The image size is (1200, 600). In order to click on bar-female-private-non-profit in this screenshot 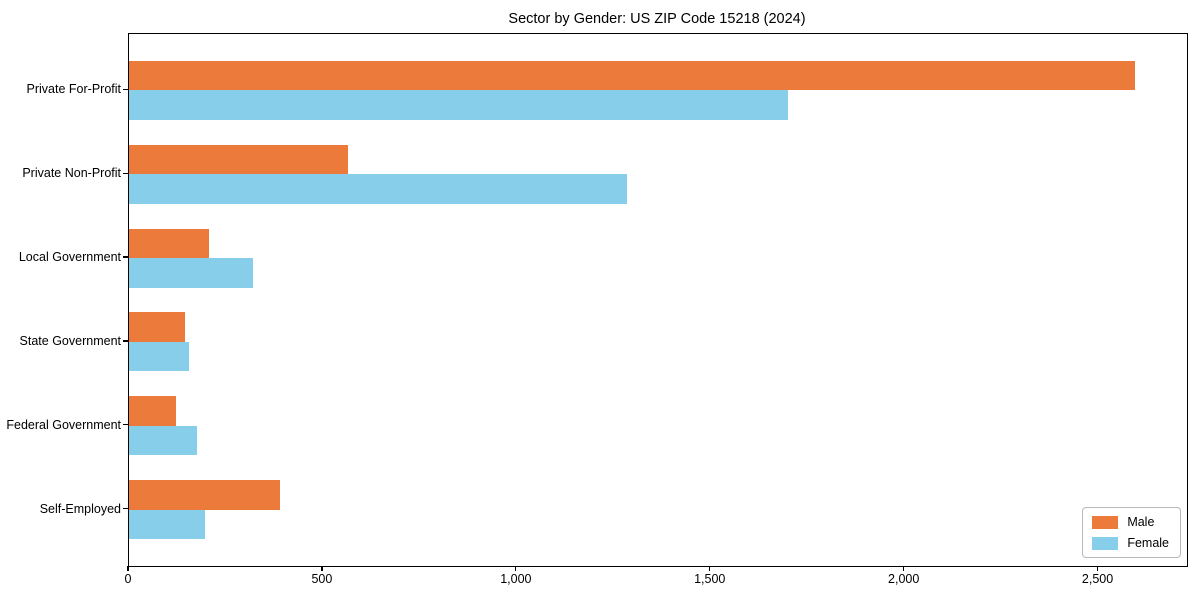, I will do `click(378, 189)`.